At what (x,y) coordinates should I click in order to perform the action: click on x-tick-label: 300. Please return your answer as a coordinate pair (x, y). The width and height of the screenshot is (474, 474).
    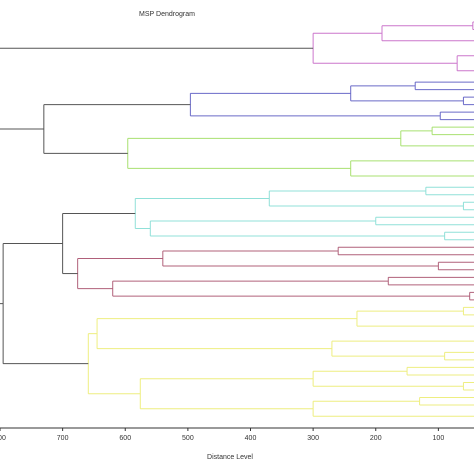
    Looking at the image, I should click on (313, 438).